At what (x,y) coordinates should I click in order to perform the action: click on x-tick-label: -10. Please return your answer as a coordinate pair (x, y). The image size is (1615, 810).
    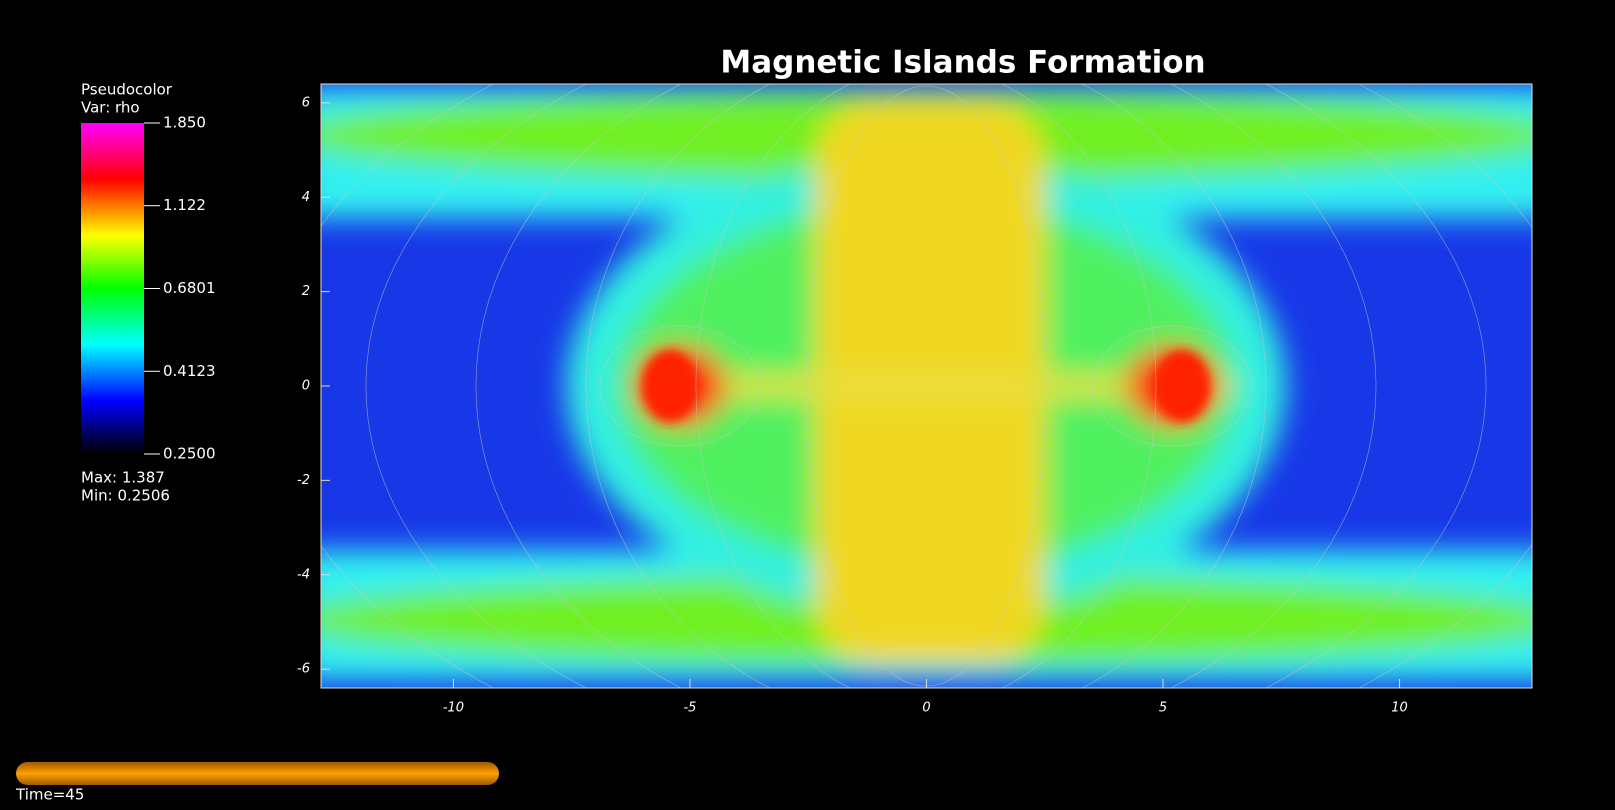
    Looking at the image, I should click on (453, 708).